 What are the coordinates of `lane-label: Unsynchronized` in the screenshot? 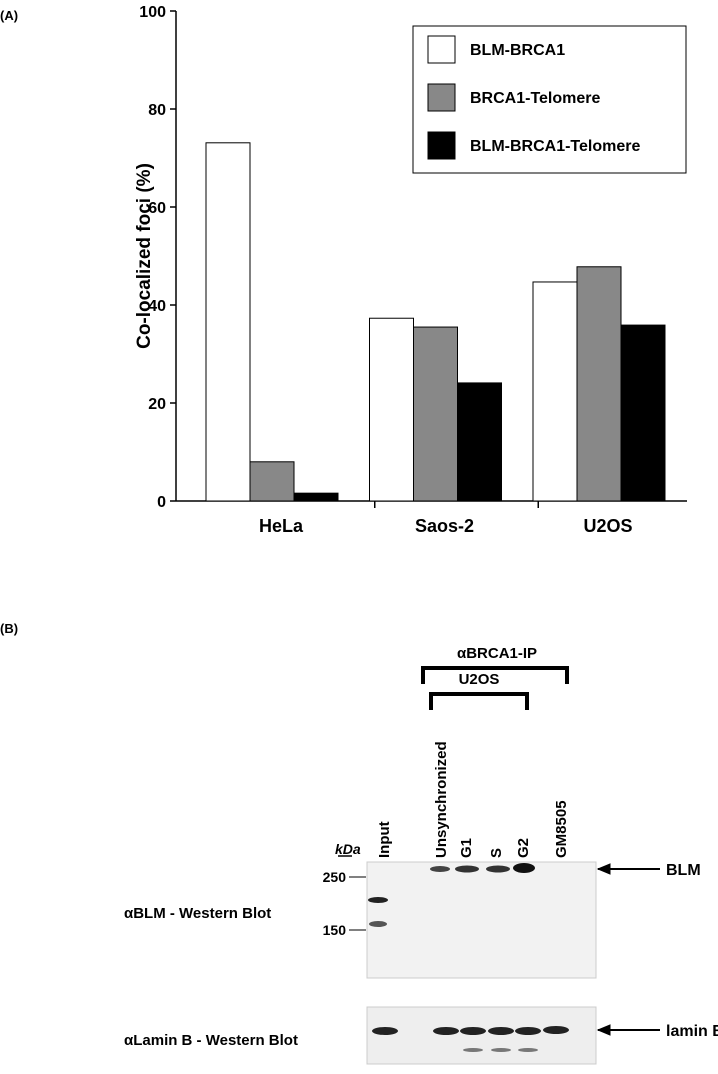 It's located at (441, 799).